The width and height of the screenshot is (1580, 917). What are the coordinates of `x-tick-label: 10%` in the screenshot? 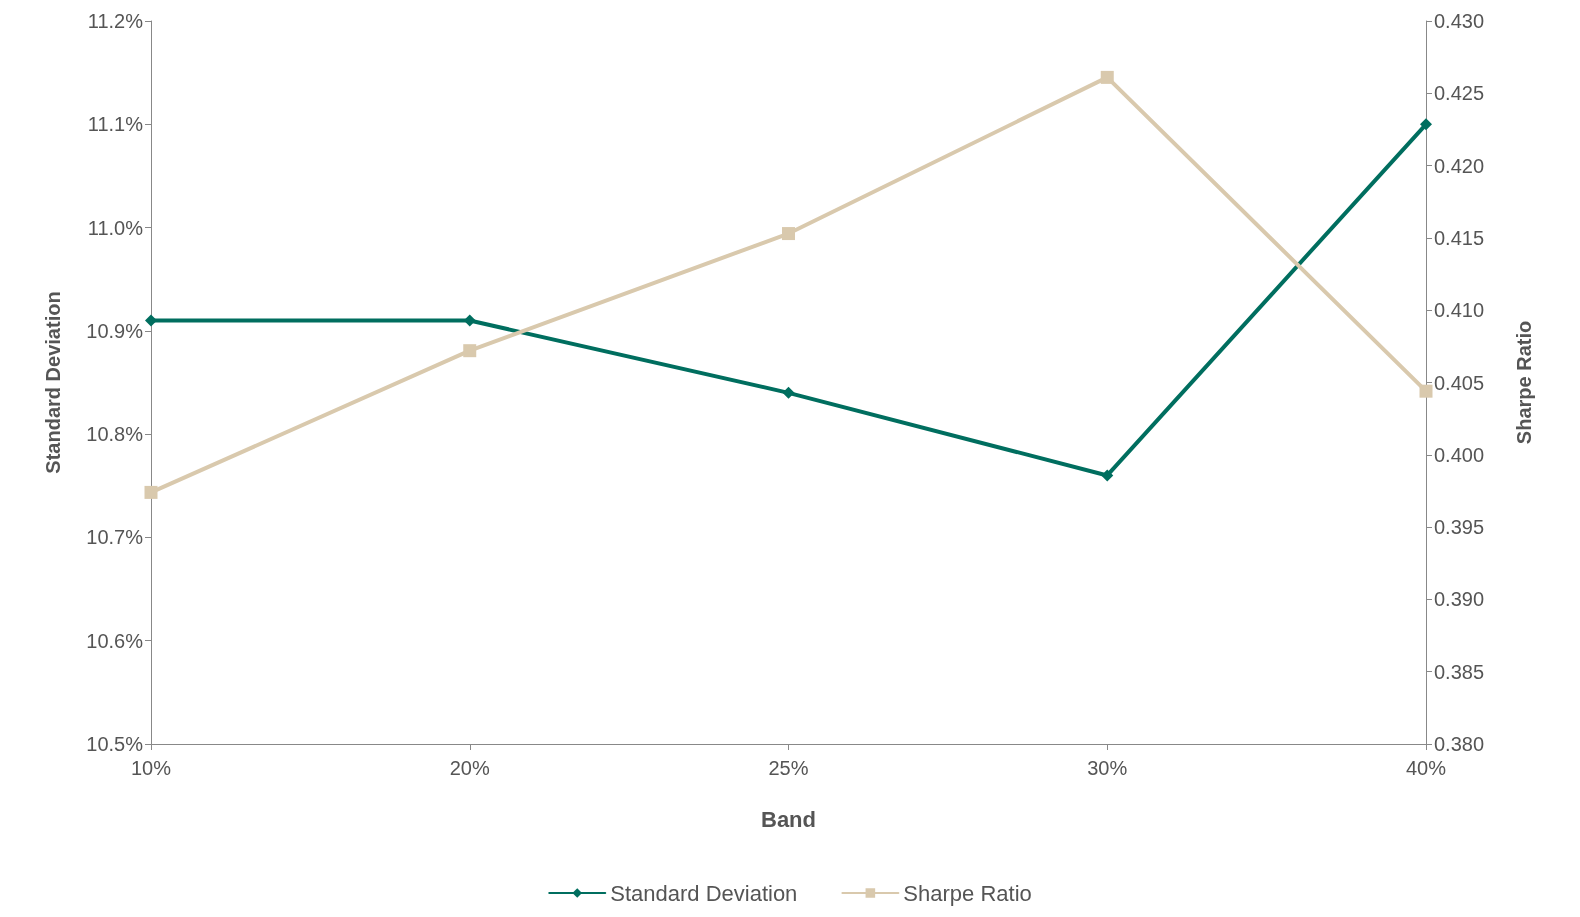 It's located at (151, 768).